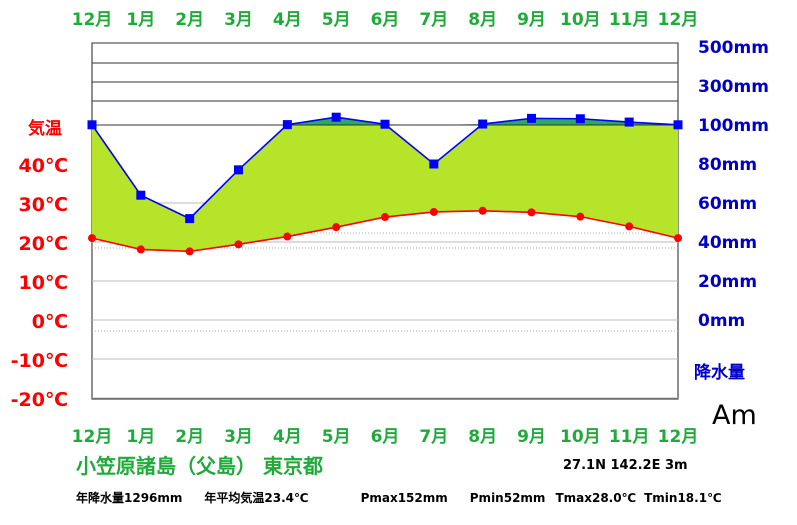 This screenshot has height=525, width=797. Describe the element at coordinates (336, 437) in the screenshot. I see `month-label-bottom-5: 5月` at that location.